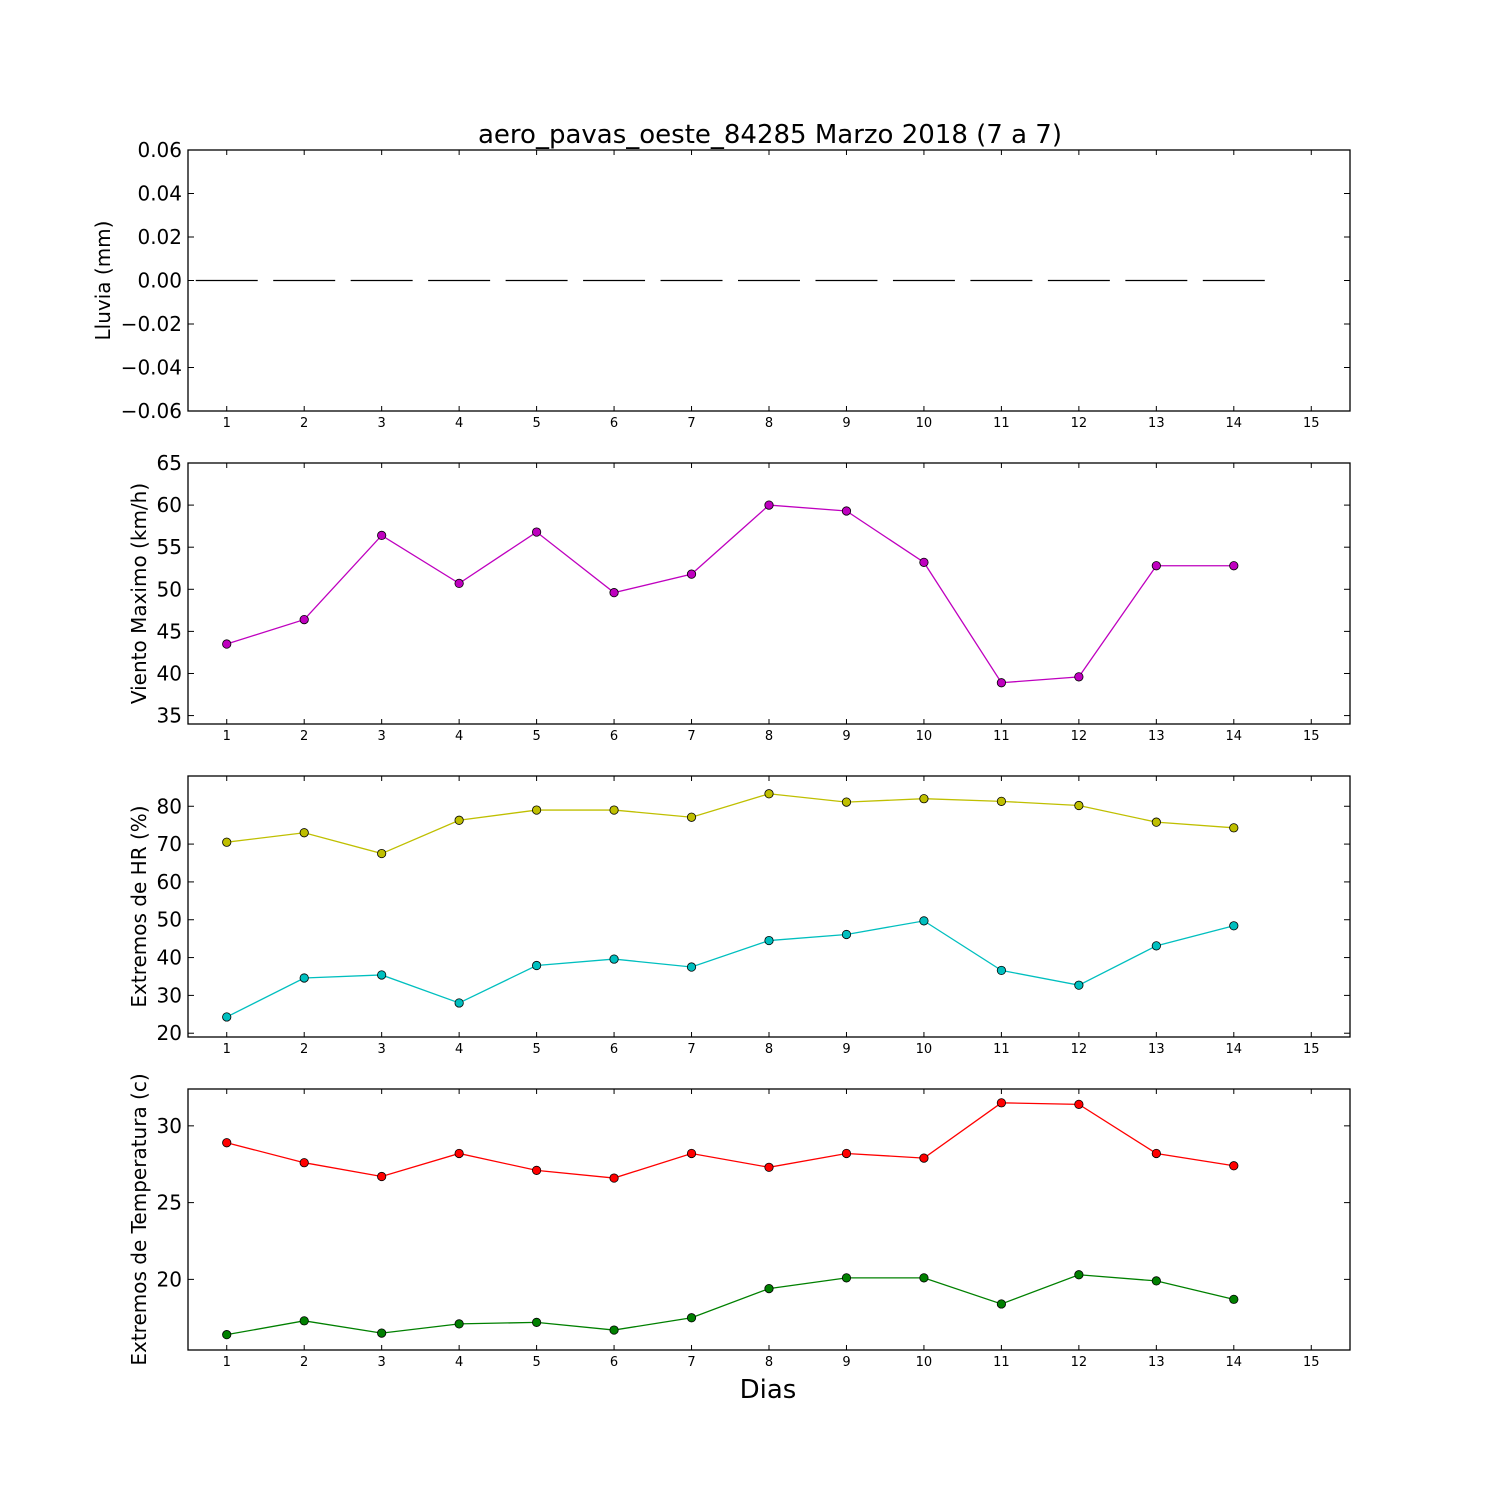  I want to click on y-tick-label: −0.06, so click(151, 411).